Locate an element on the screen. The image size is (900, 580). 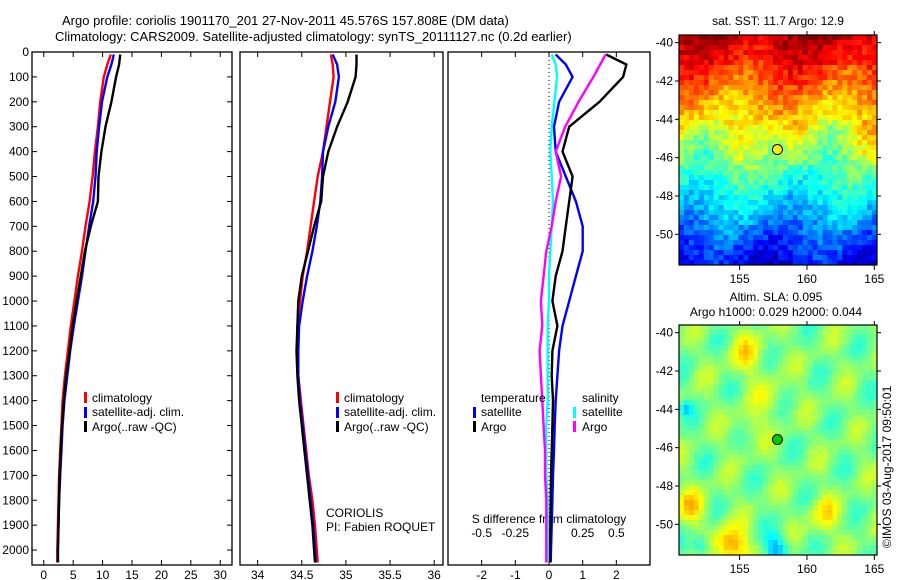
x2-tick-label: 0.25 is located at coordinates (583, 533).